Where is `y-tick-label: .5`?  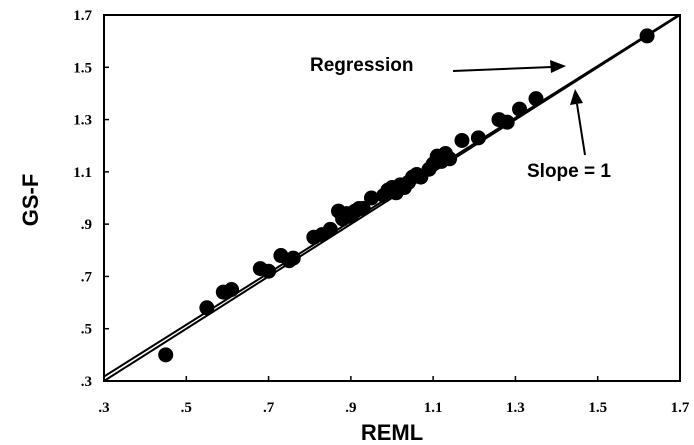
y-tick-label: .5 is located at coordinates (86, 330).